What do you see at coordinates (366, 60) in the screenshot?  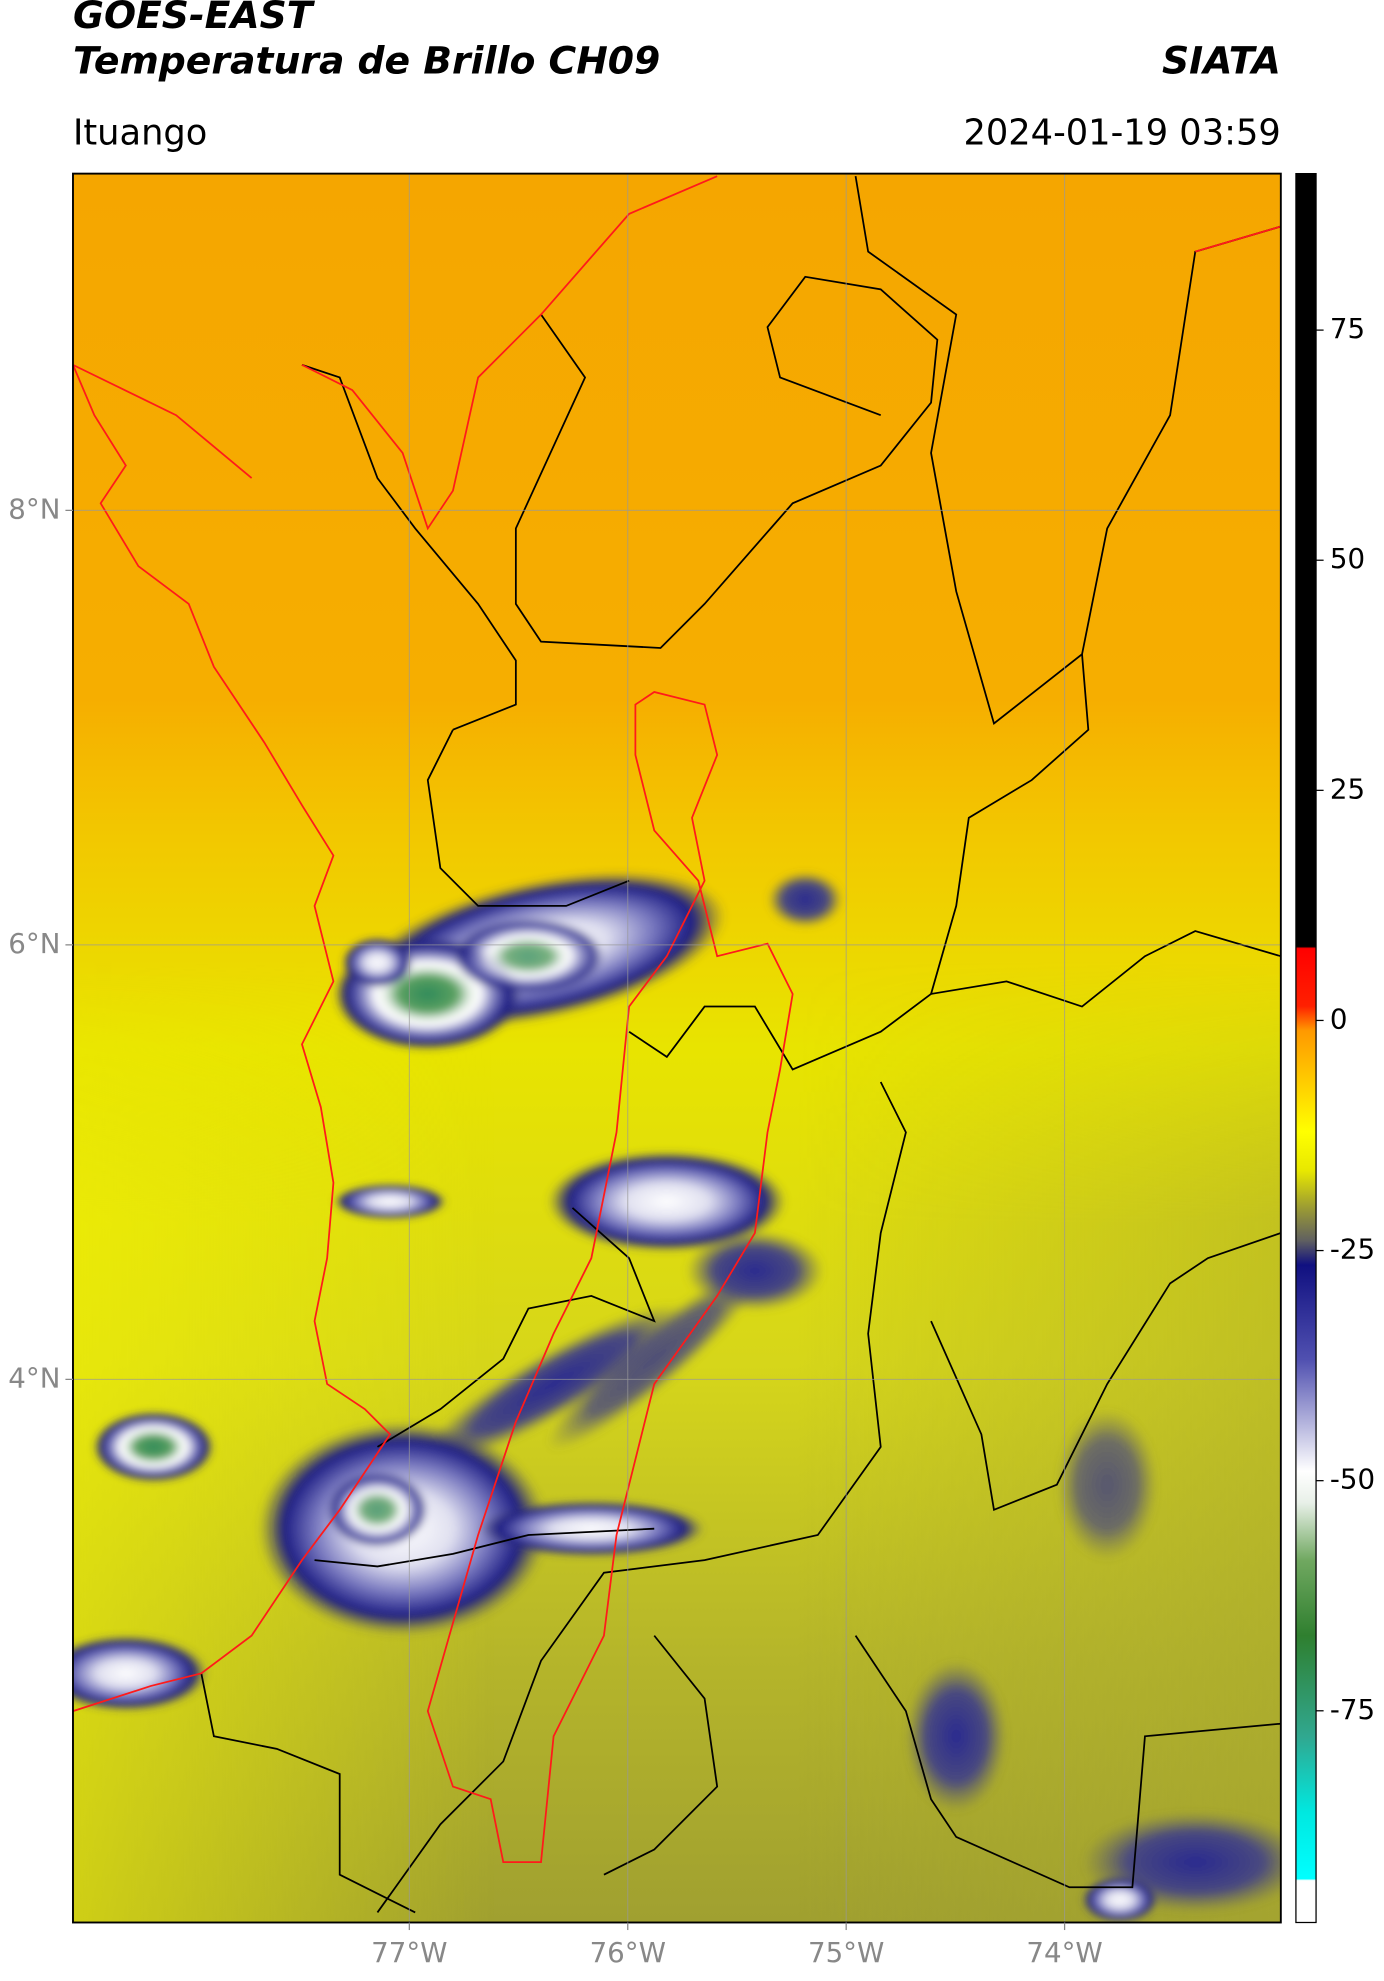 I see `subtitle: Temperatura de Brillo CH09` at bounding box center [366, 60].